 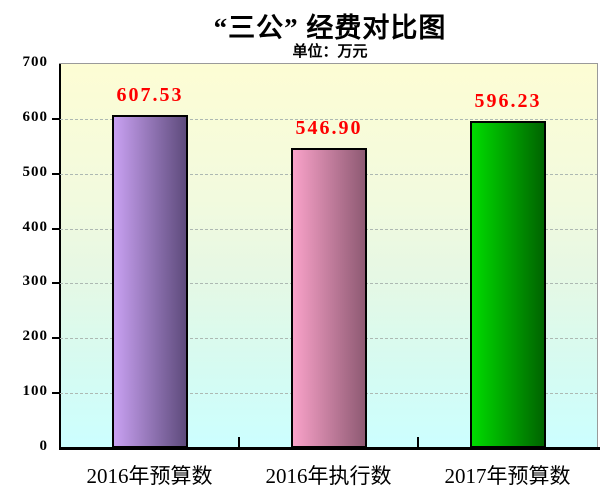 I want to click on chart-subtitle: 单位：万元, so click(x=330, y=52).